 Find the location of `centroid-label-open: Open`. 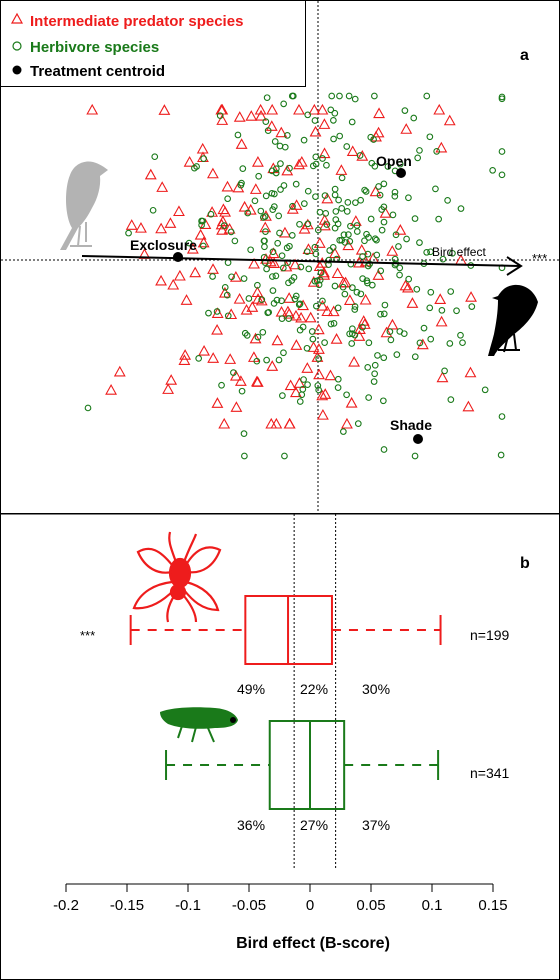

centroid-label-open: Open is located at coordinates (394, 161).